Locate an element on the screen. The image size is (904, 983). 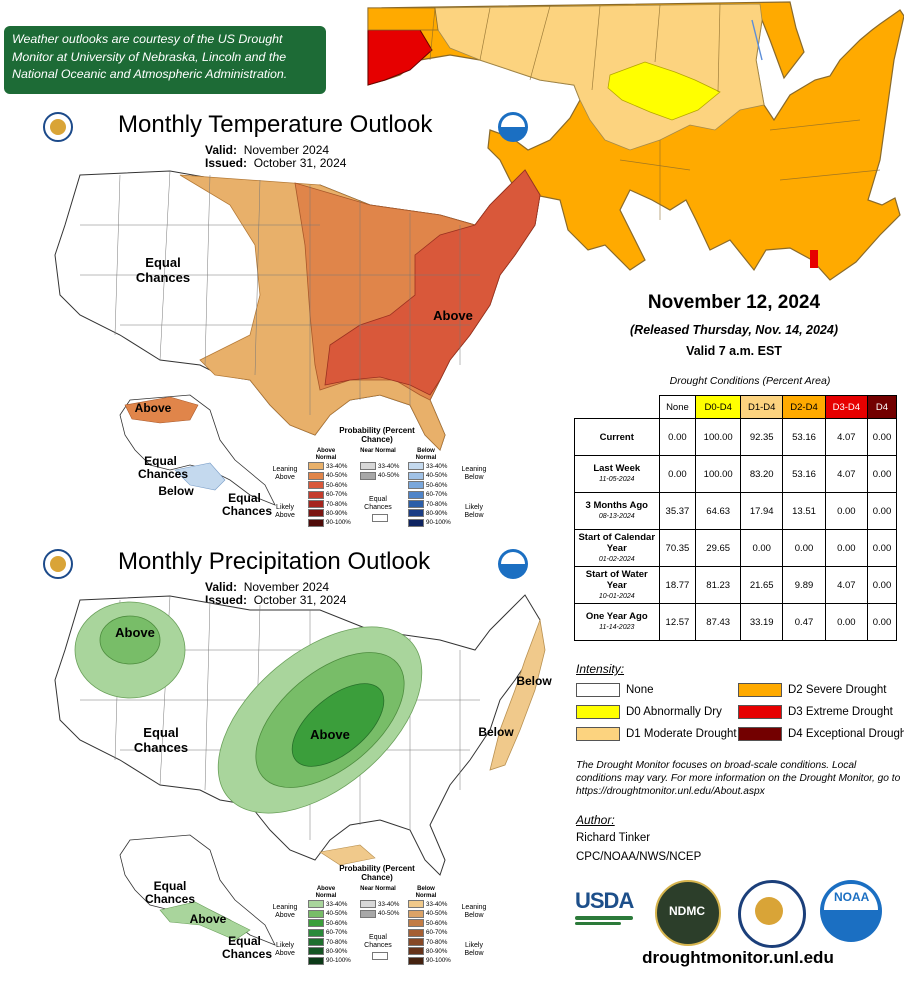
precip-legend-below-row: 60-70% is located at coordinates (429, 932).